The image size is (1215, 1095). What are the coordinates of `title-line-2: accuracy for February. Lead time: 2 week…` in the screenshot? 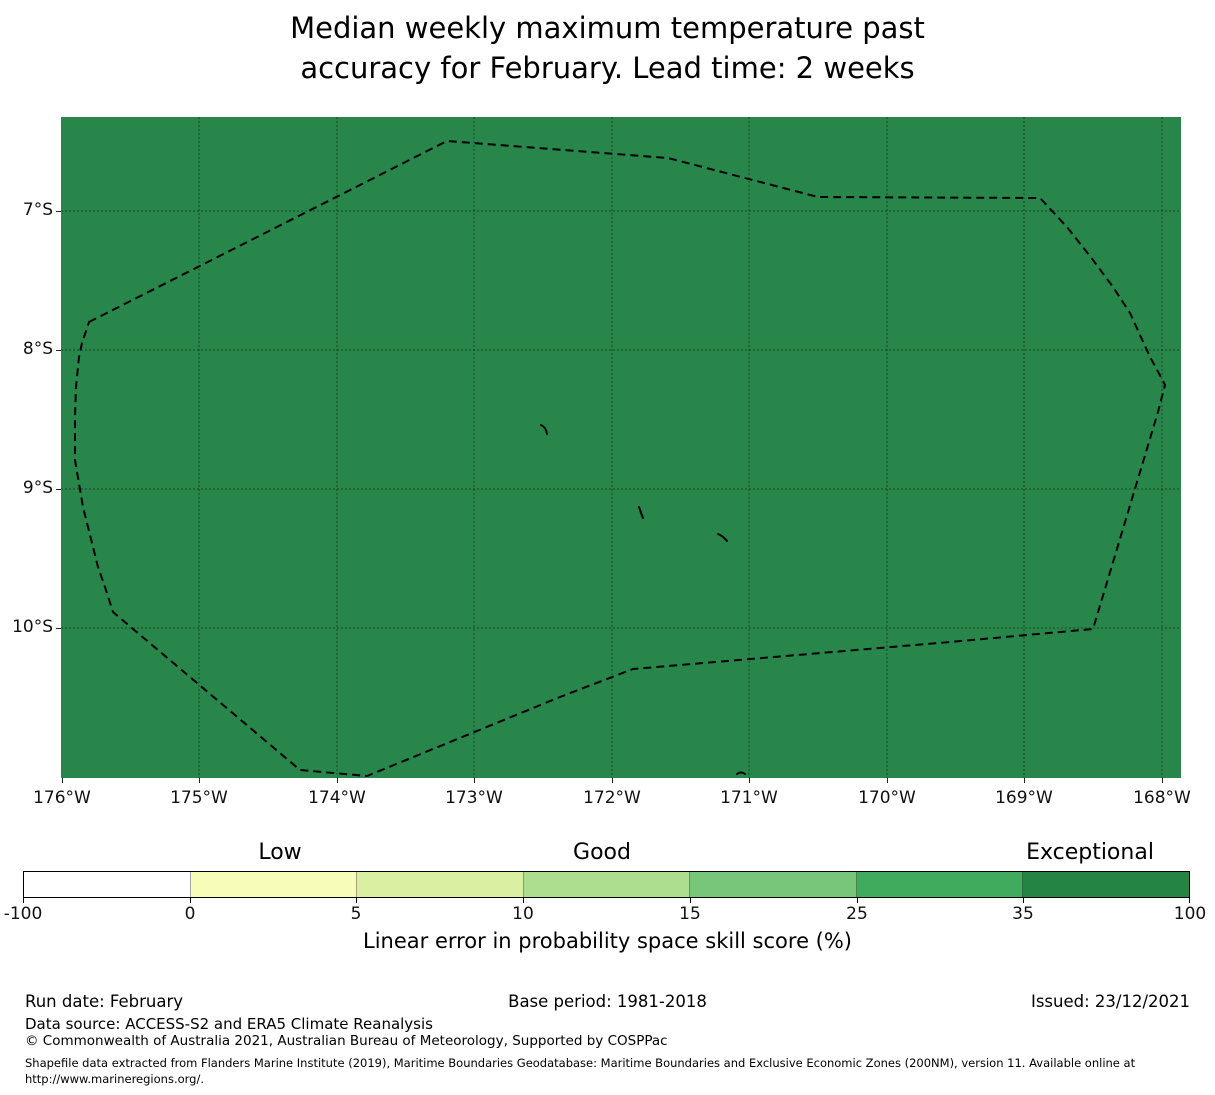 It's located at (607, 68).